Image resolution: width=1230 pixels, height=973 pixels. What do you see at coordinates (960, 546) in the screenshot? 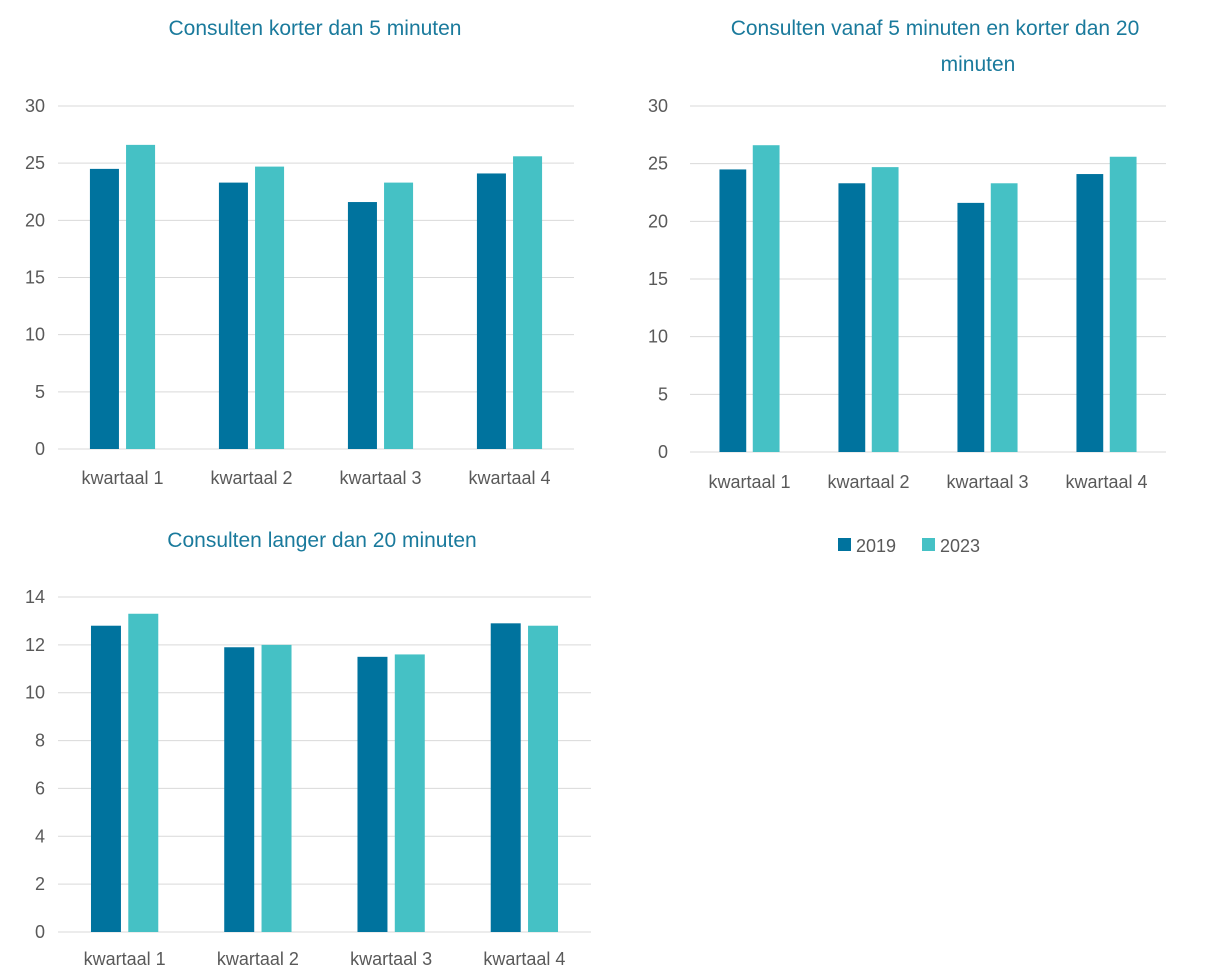
I see `legend-label-2023: 2023` at bounding box center [960, 546].